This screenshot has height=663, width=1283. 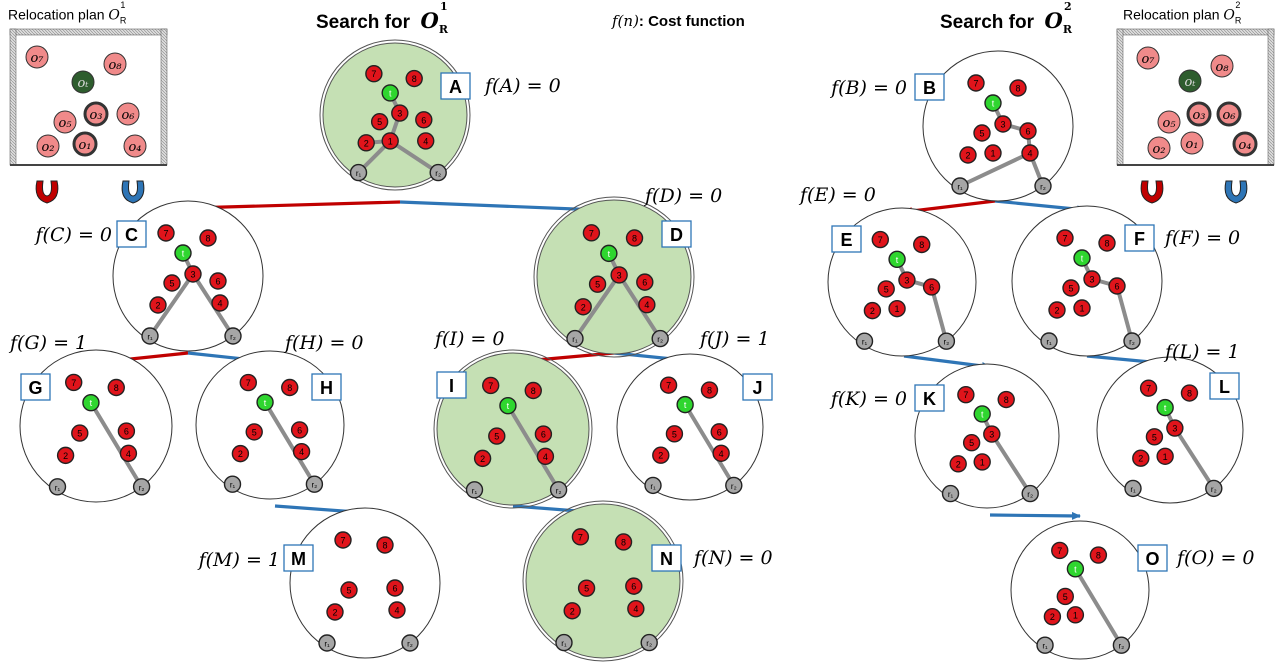 What do you see at coordinates (279, 416) in the screenshot?
I see `node-h: 7 8 t 5 6 4 2 r₁ r₂ Hf(H) = 0` at bounding box center [279, 416].